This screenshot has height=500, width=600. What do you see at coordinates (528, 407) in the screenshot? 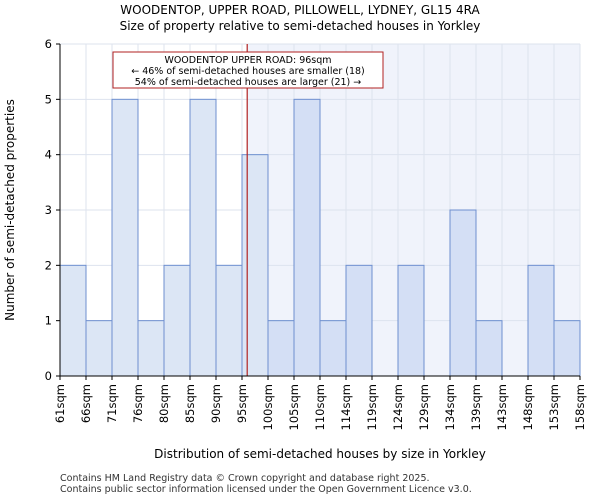
I see `x-tick-label: 148sqm` at bounding box center [528, 407].